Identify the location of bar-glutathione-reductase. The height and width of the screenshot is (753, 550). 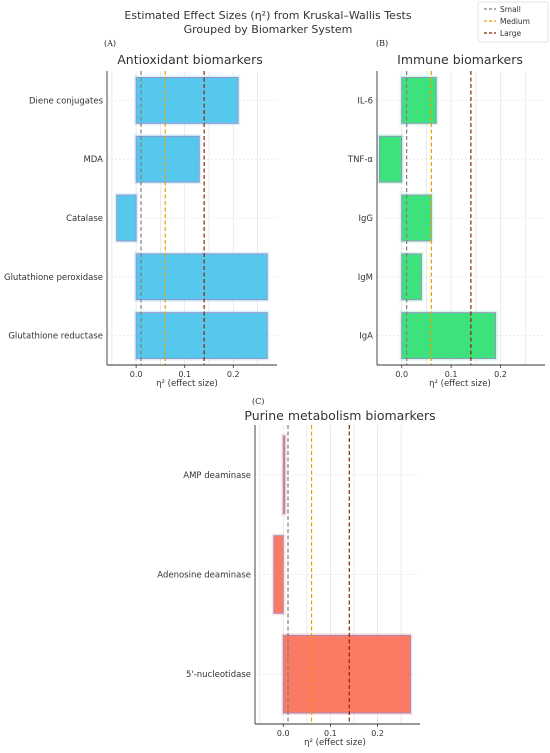
(201, 335).